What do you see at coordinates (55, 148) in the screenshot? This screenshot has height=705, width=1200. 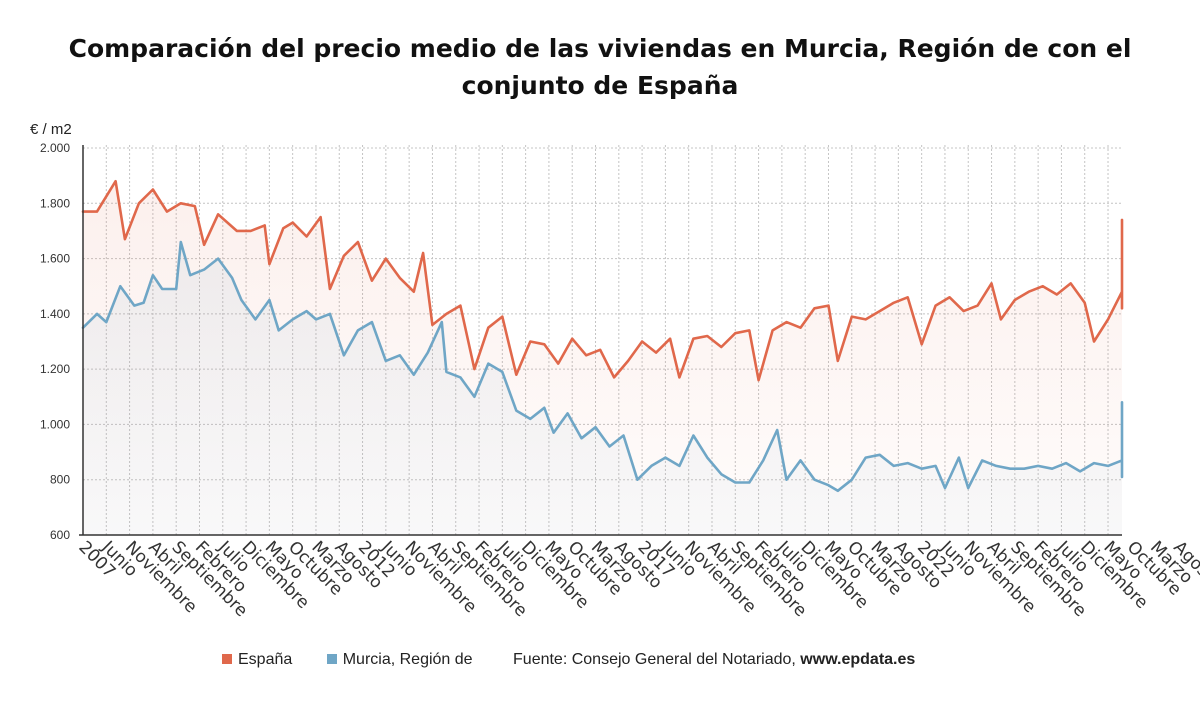 I see `y-tick-label: 2.000` at bounding box center [55, 148].